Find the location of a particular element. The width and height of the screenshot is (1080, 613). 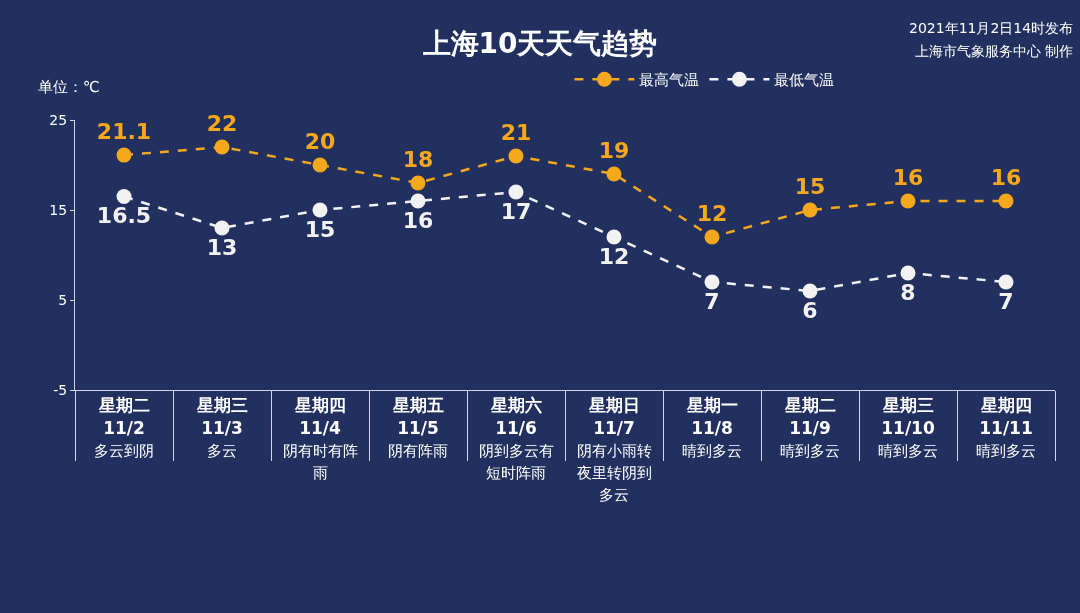

x-tick-label: 星期四 11/11 晴到多云 is located at coordinates (1006, 427).